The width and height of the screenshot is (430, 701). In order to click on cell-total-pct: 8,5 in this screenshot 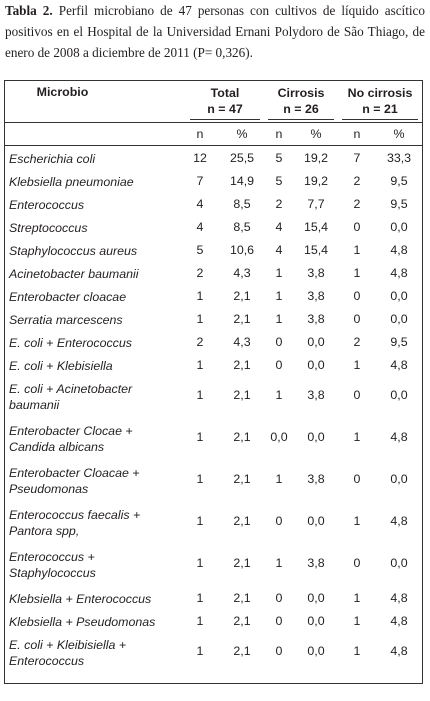, I will do `click(242, 226)`.